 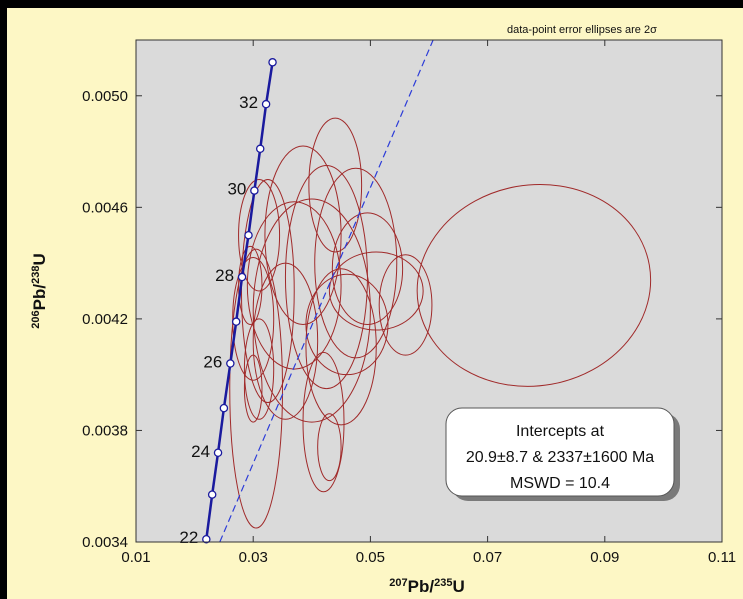 I want to click on x-tick-label: 0.01, so click(x=135, y=557).